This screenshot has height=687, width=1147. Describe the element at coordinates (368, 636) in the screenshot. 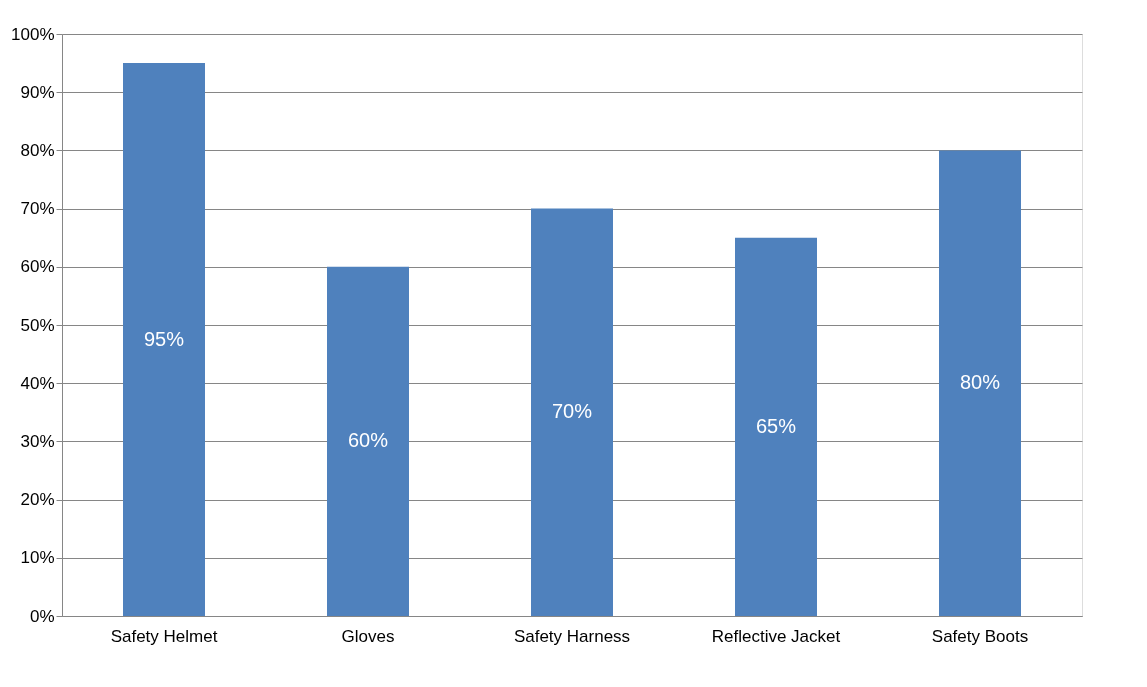

I see `x-tick-label: Gloves` at that location.